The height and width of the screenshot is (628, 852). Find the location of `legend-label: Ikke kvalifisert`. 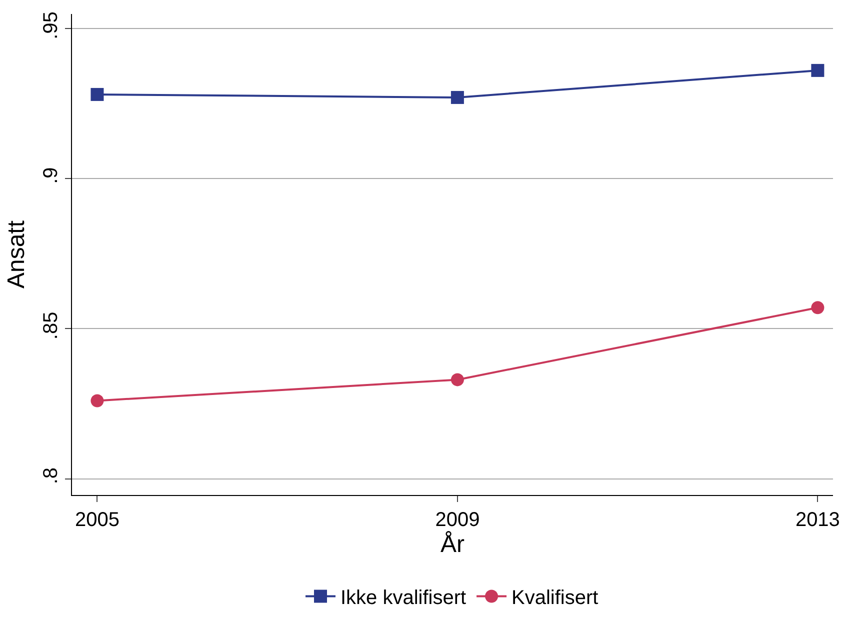

legend-label: Ikke kvalifisert is located at coordinates (403, 598).